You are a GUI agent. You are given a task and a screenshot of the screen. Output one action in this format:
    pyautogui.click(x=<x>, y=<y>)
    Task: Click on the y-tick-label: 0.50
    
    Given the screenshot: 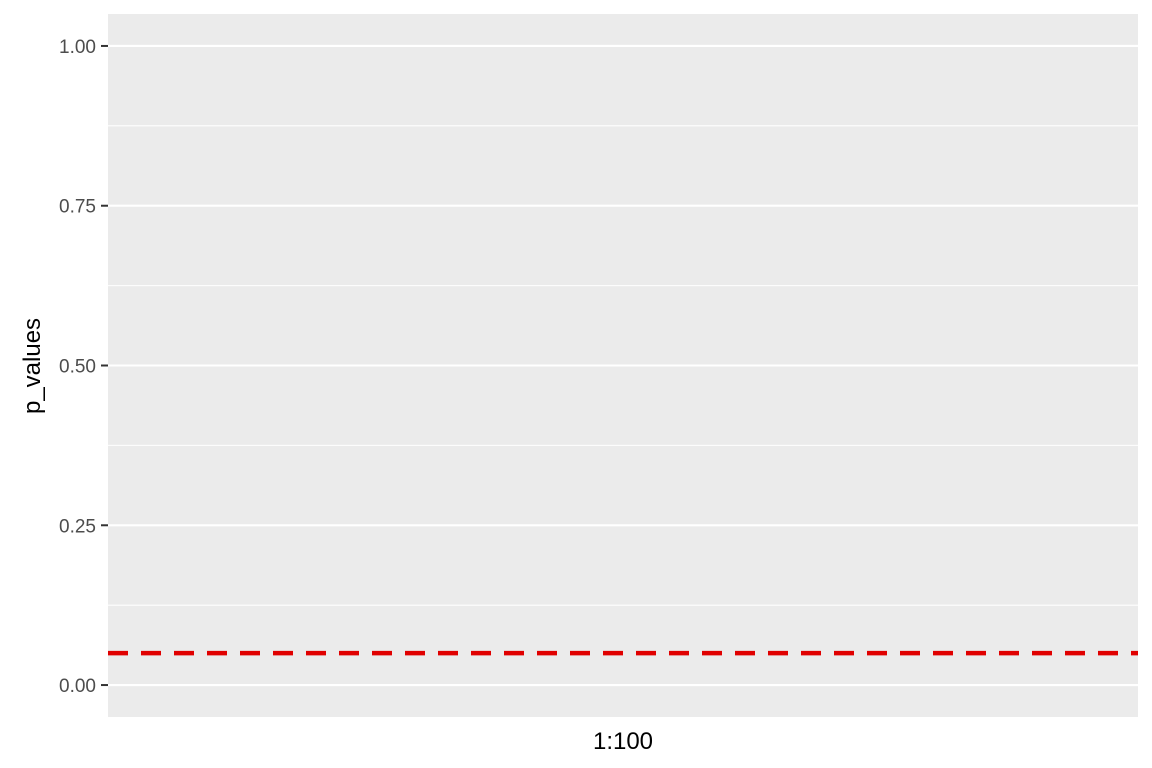 What is the action you would take?
    pyautogui.click(x=77, y=367)
    